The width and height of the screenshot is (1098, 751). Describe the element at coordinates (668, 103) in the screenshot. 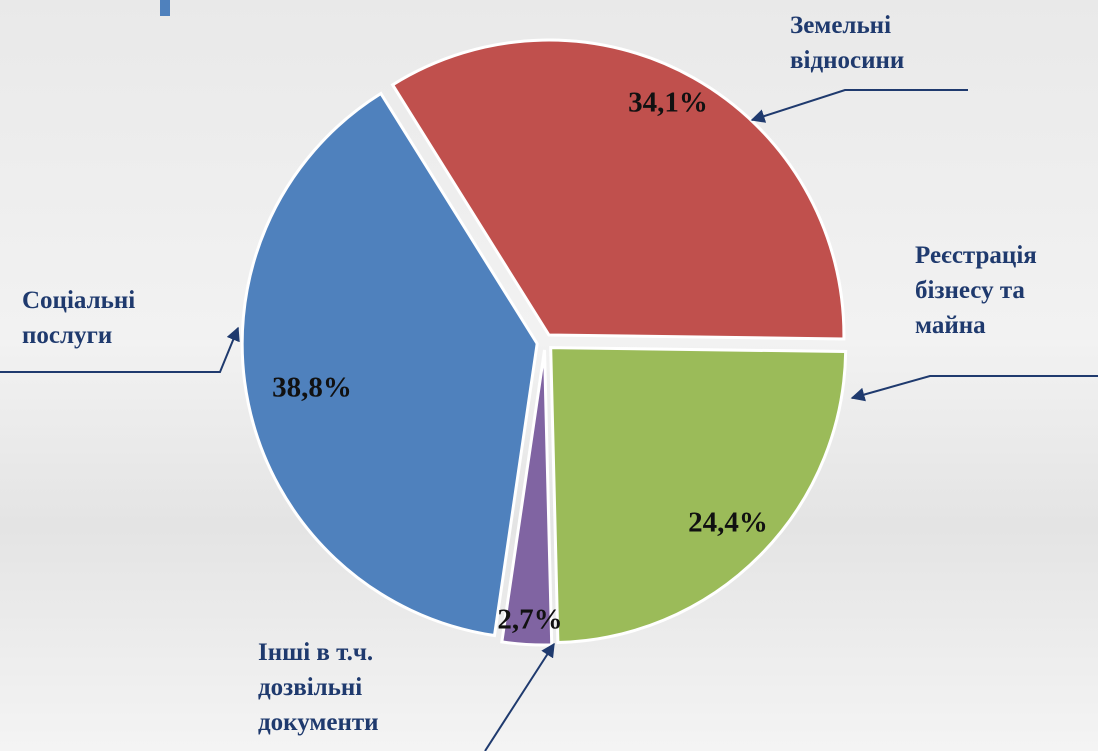

I see `value-label: 34,1%` at that location.